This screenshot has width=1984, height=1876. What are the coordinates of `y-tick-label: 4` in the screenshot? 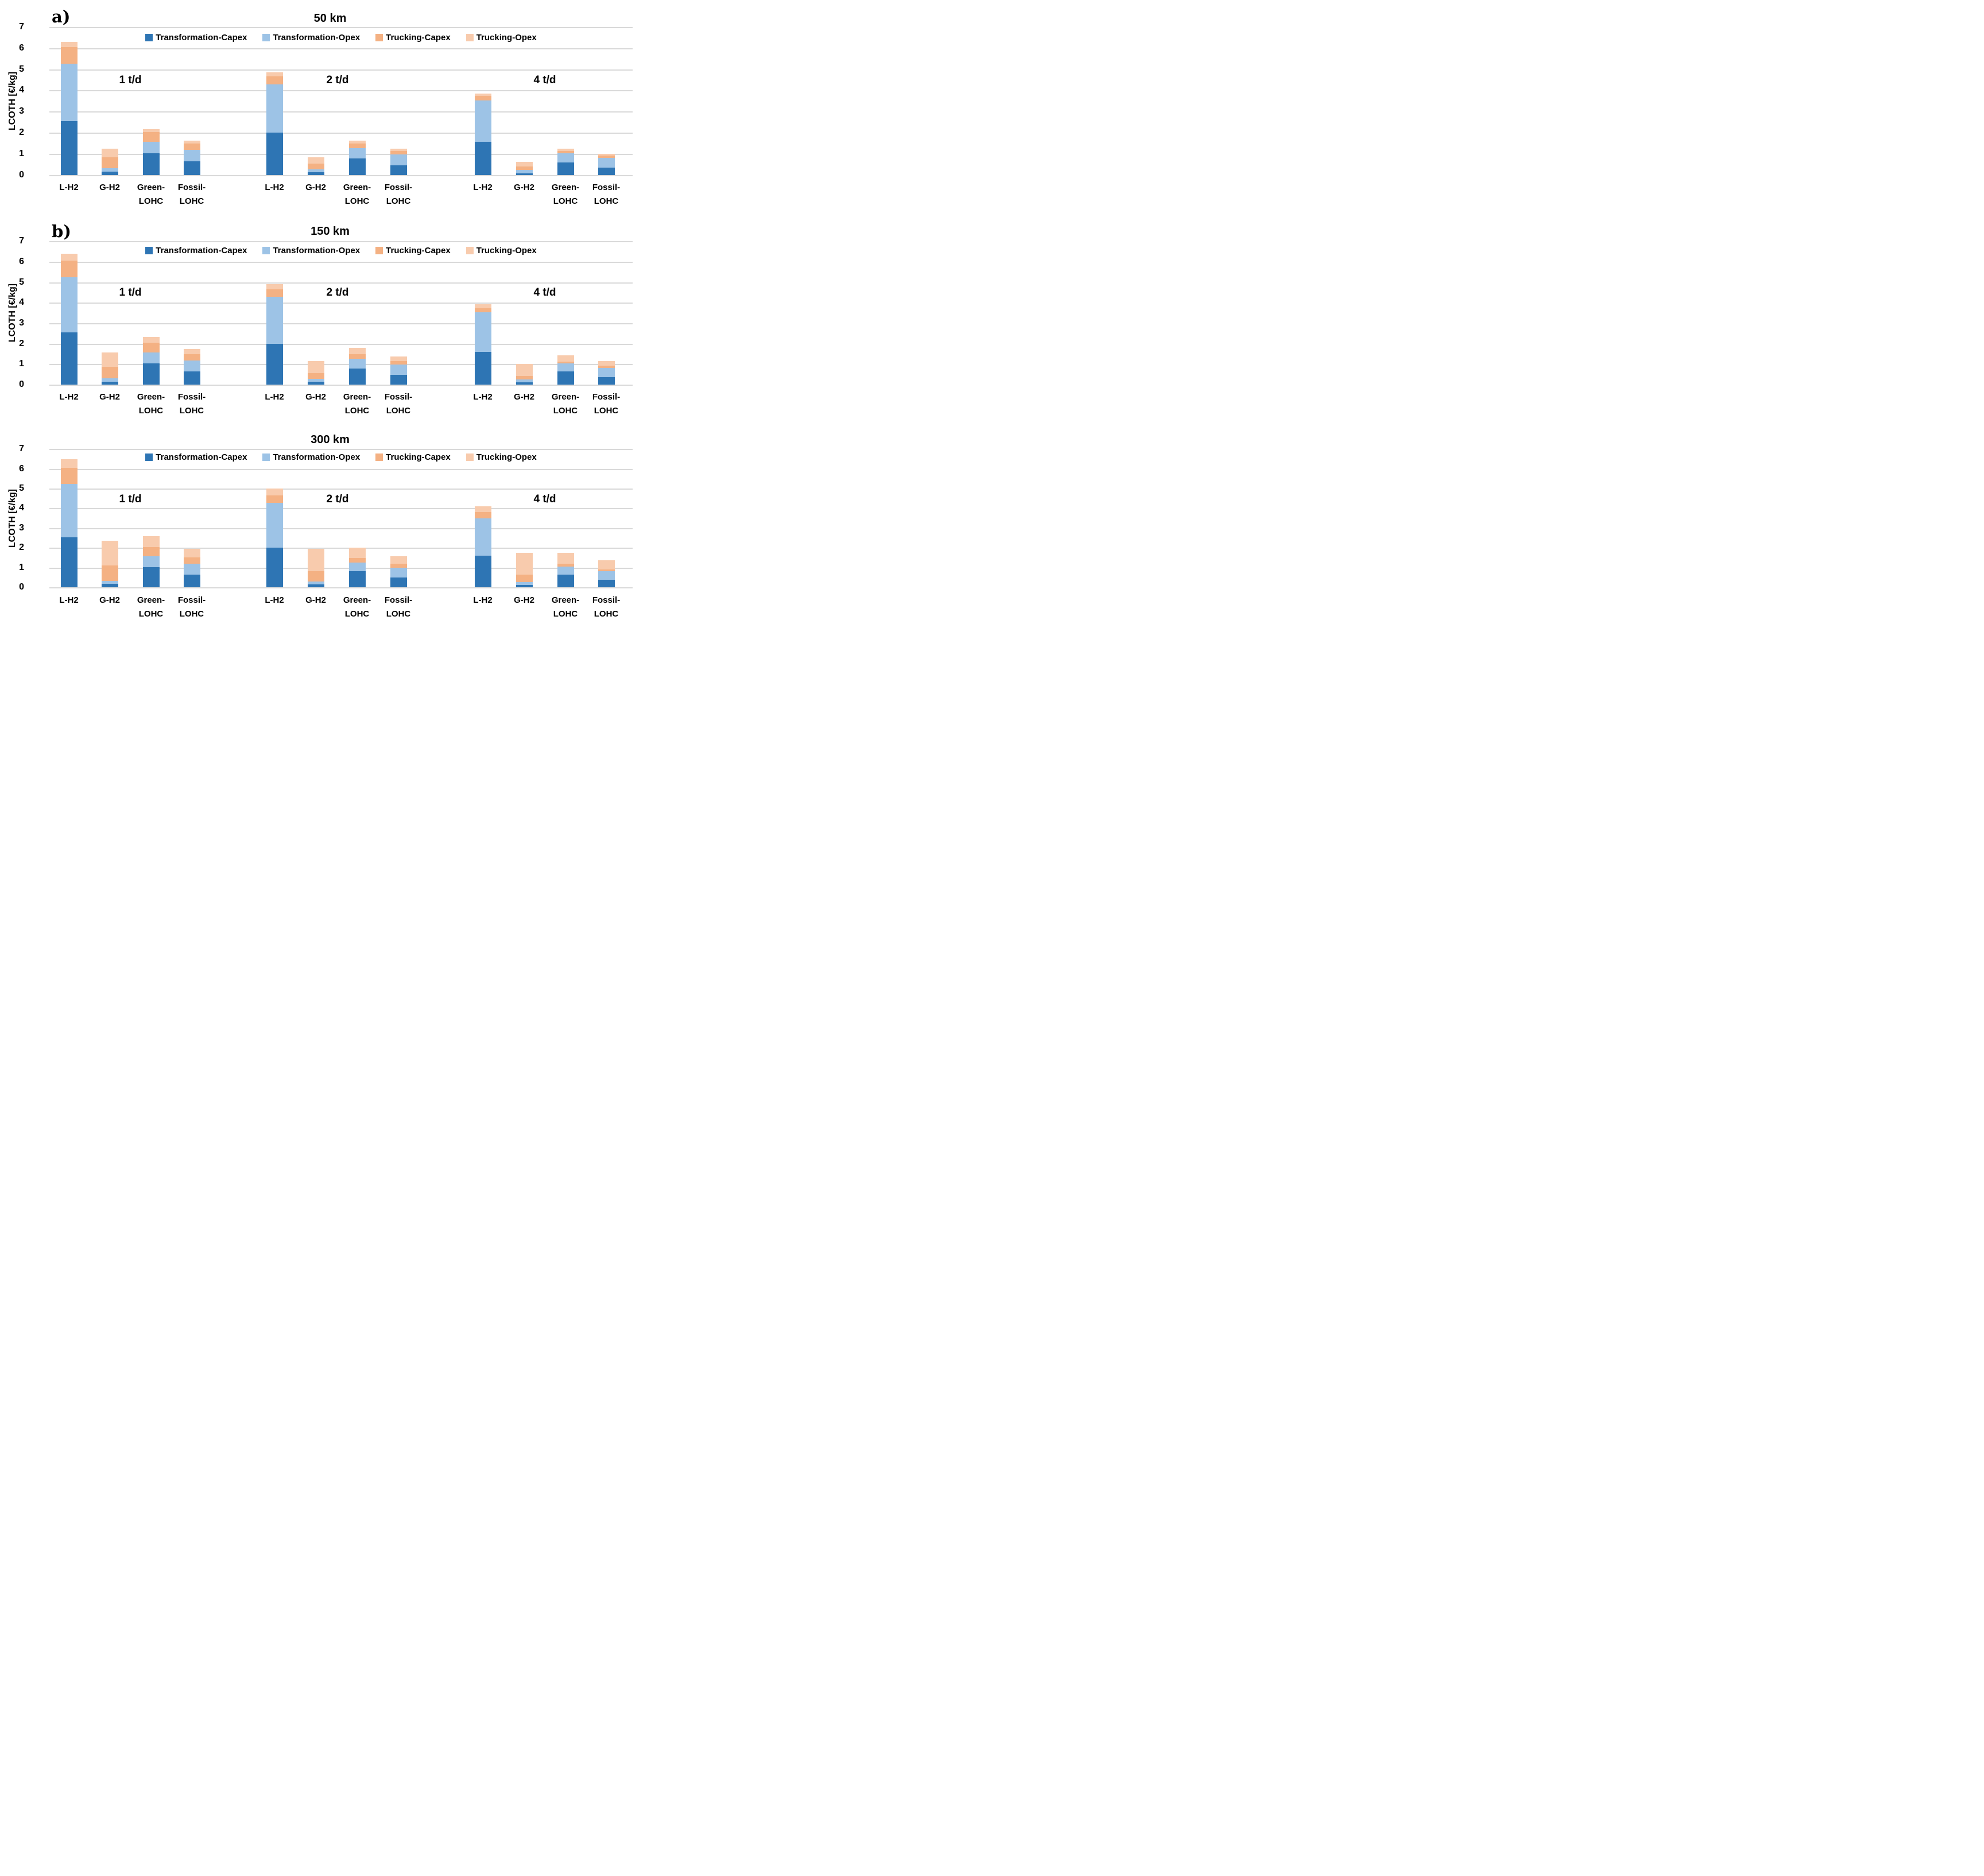 It's located at (21, 302).